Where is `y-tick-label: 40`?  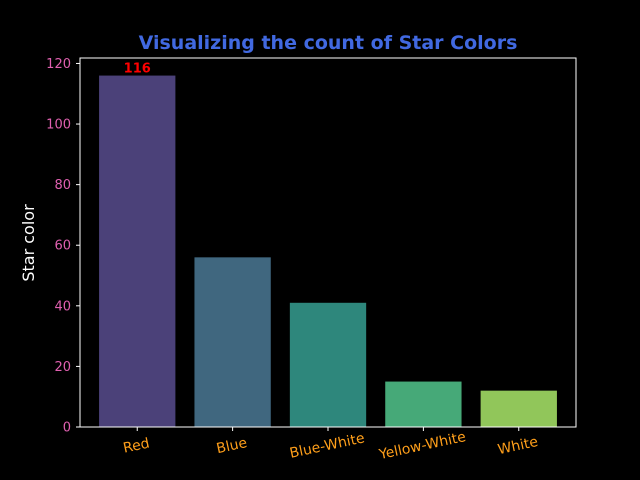 y-tick-label: 40 is located at coordinates (62, 306).